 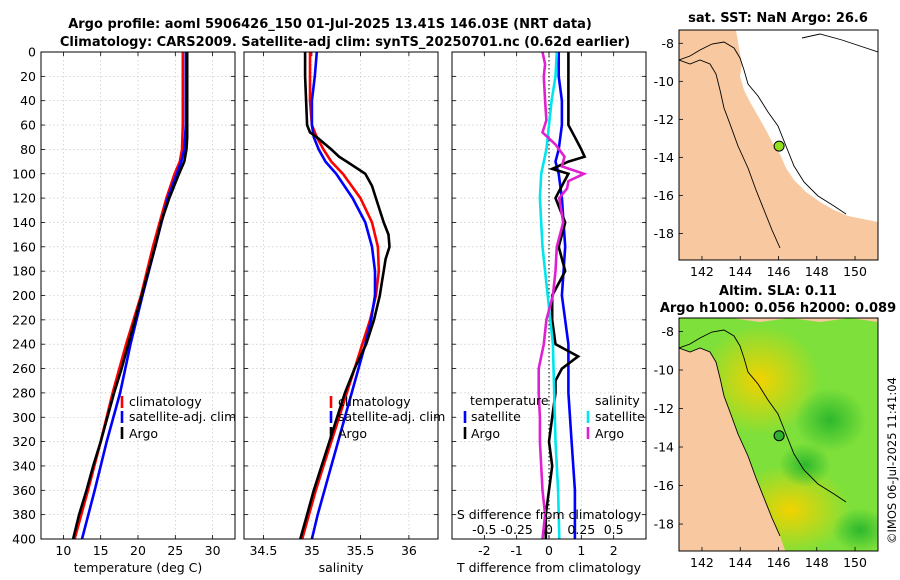 What do you see at coordinates (24, 368) in the screenshot?
I see `depth-tick-label: 260` at bounding box center [24, 368].